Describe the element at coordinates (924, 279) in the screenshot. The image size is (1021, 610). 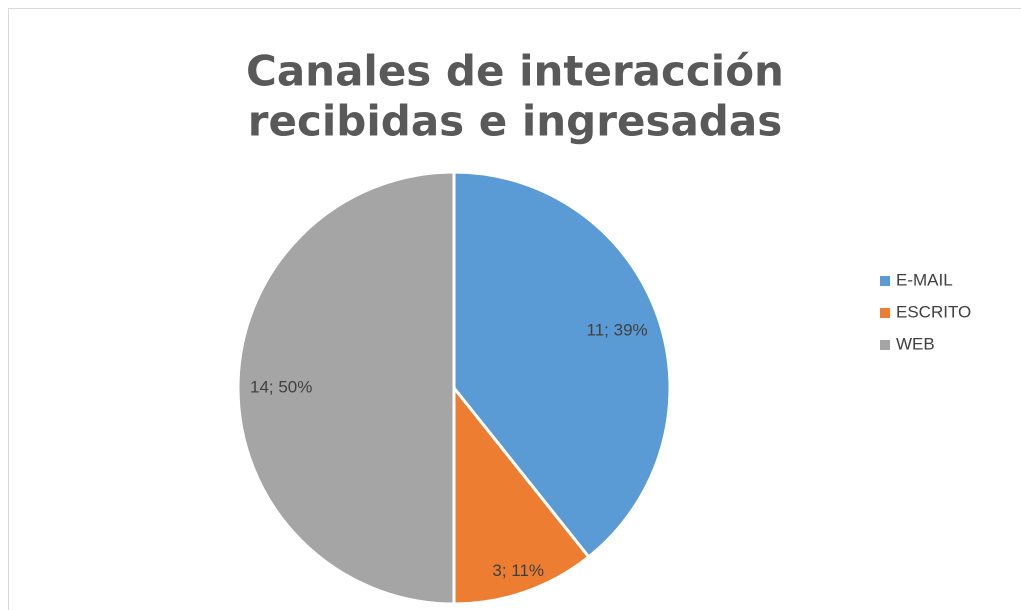
I see `legend-label: E-MAIL` at that location.